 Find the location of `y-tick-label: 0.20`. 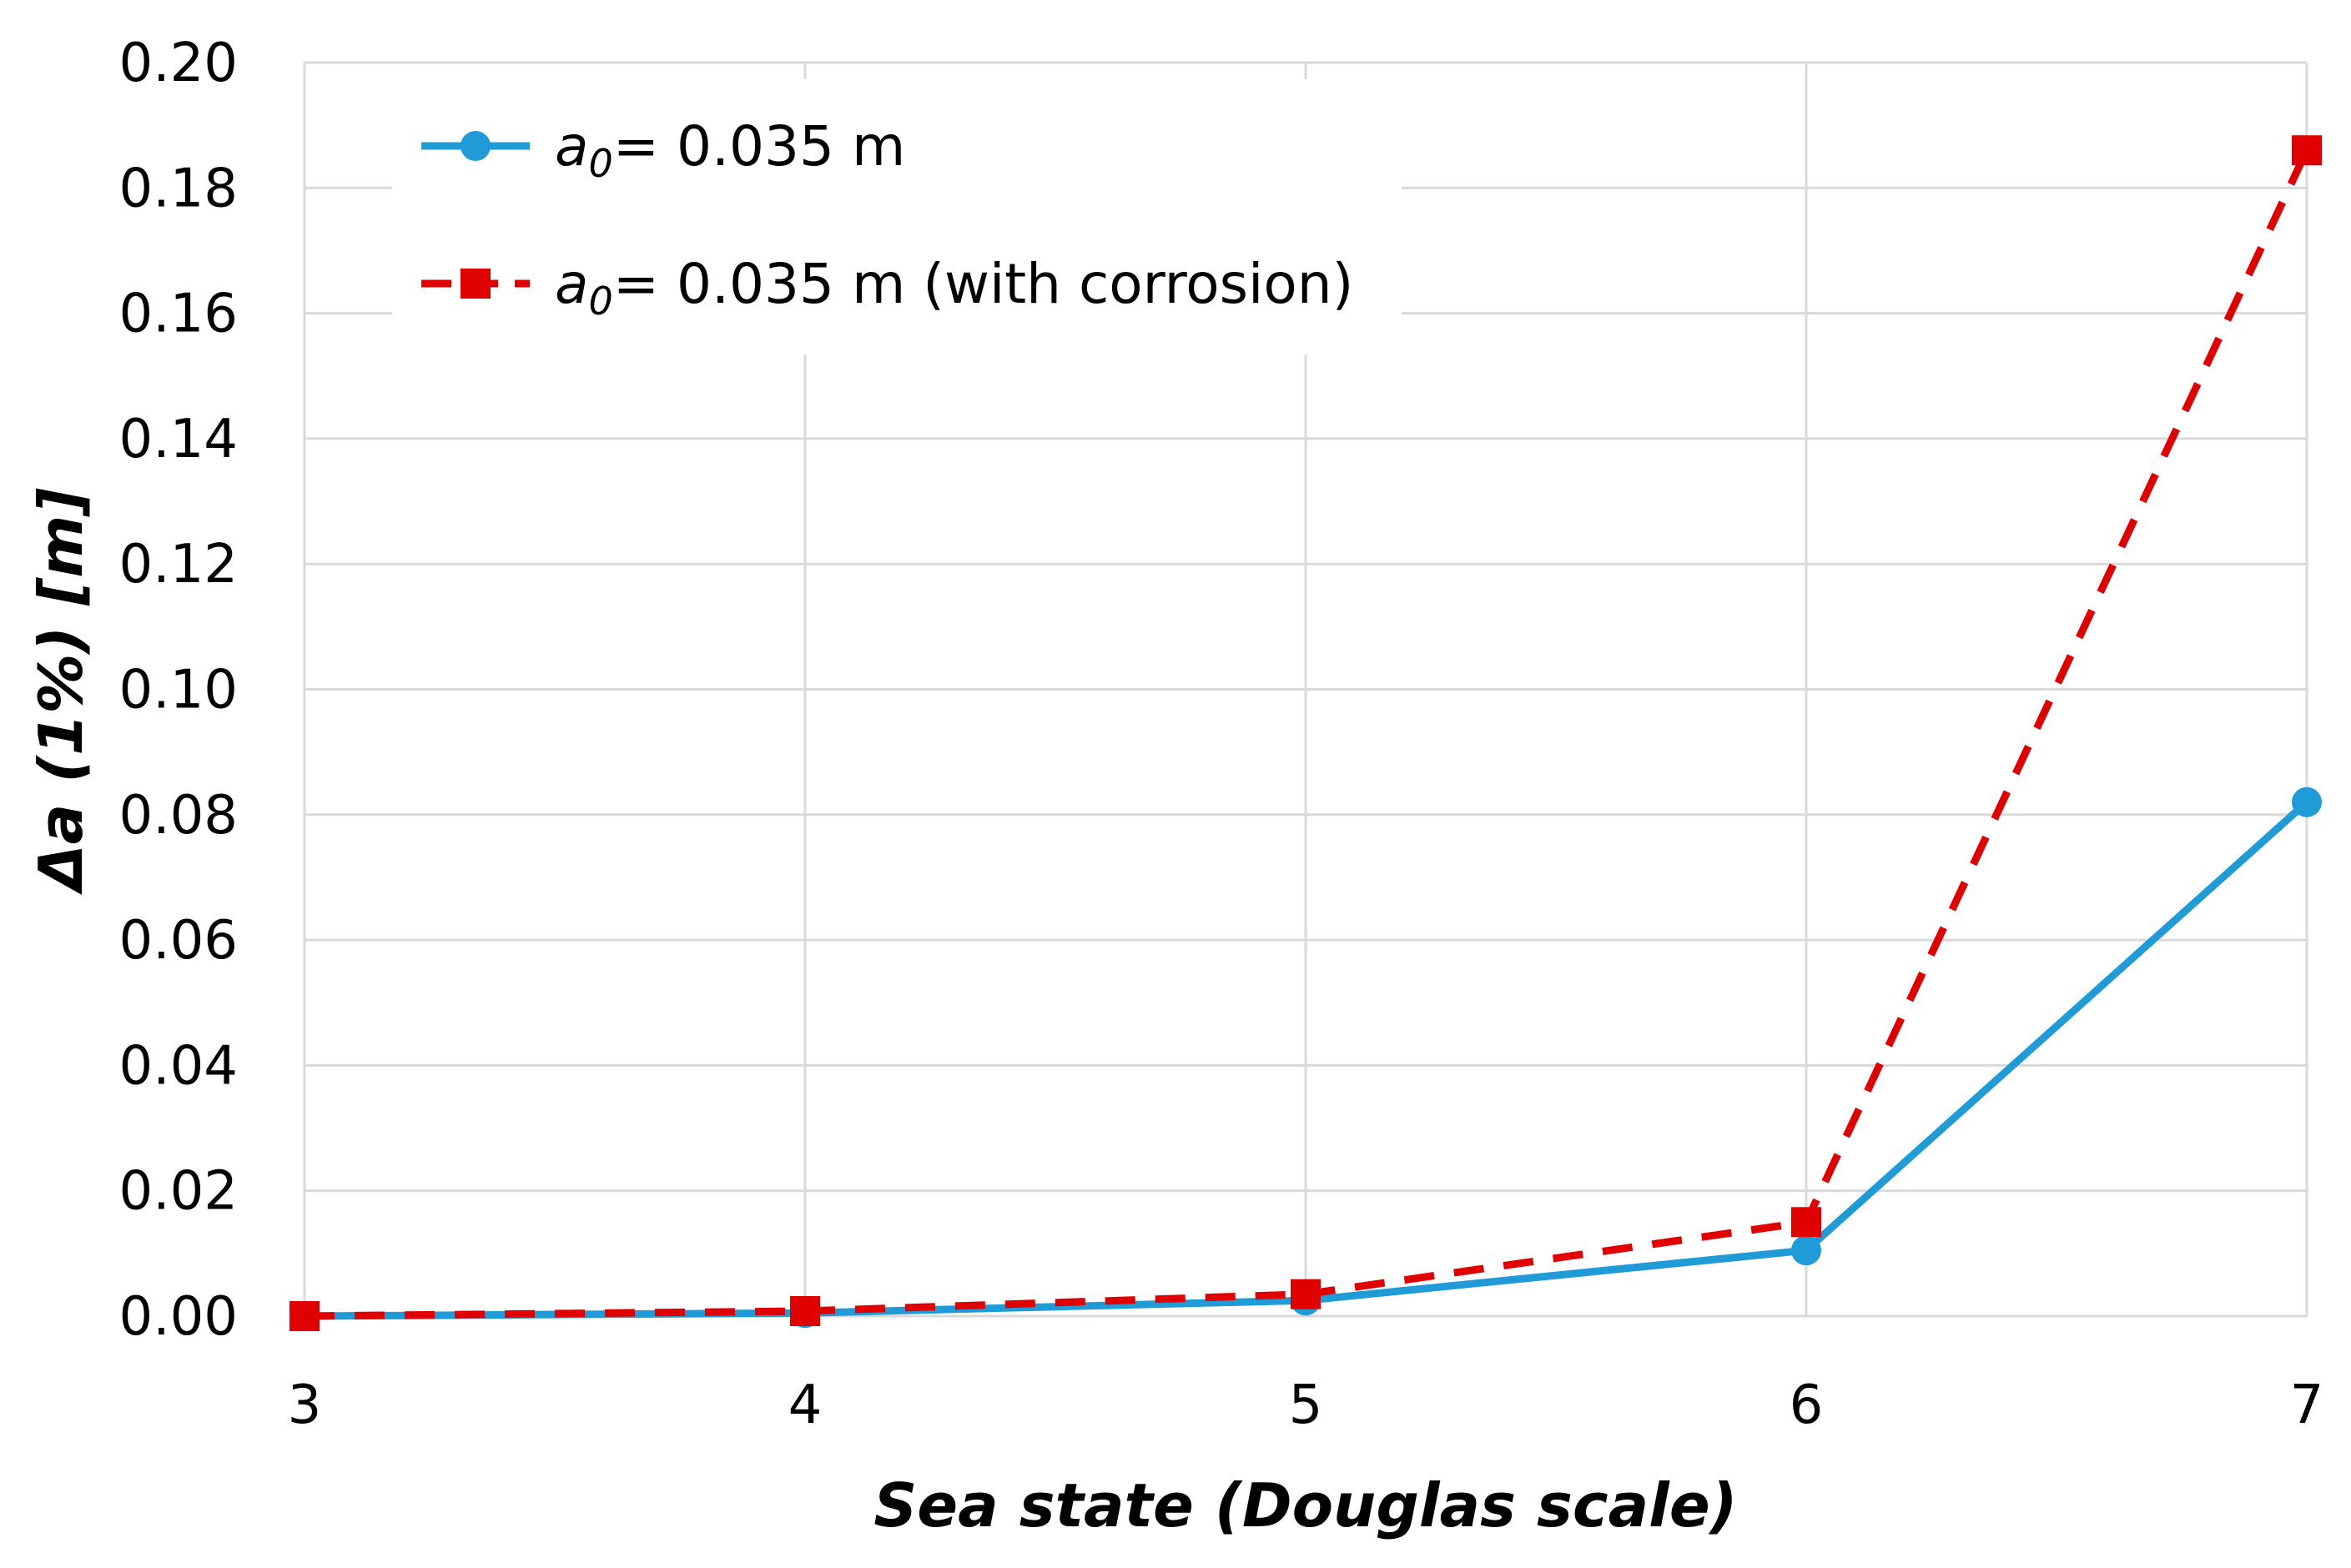

y-tick-label: 0.20 is located at coordinates (179, 63).